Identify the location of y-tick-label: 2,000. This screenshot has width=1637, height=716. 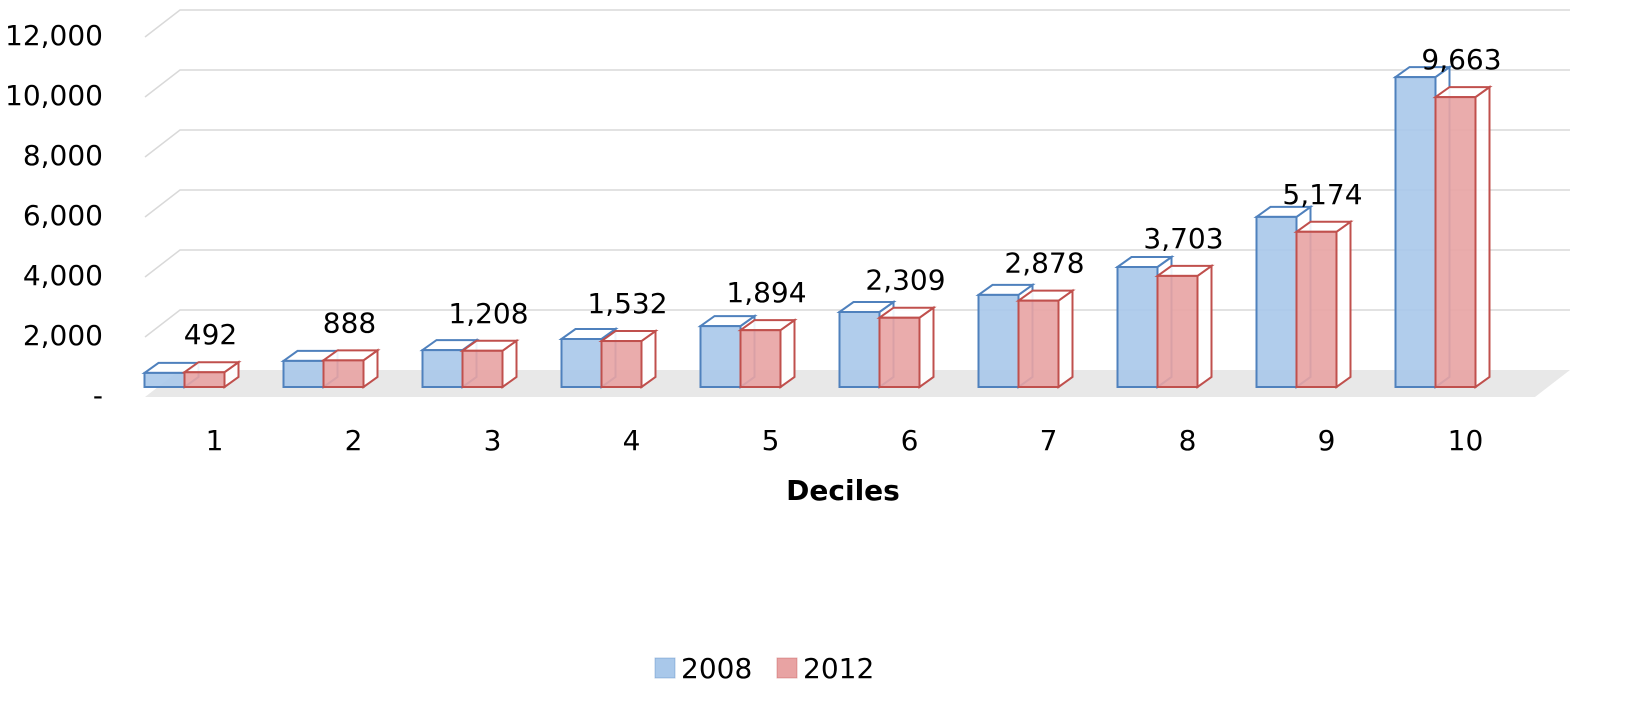
(63, 335).